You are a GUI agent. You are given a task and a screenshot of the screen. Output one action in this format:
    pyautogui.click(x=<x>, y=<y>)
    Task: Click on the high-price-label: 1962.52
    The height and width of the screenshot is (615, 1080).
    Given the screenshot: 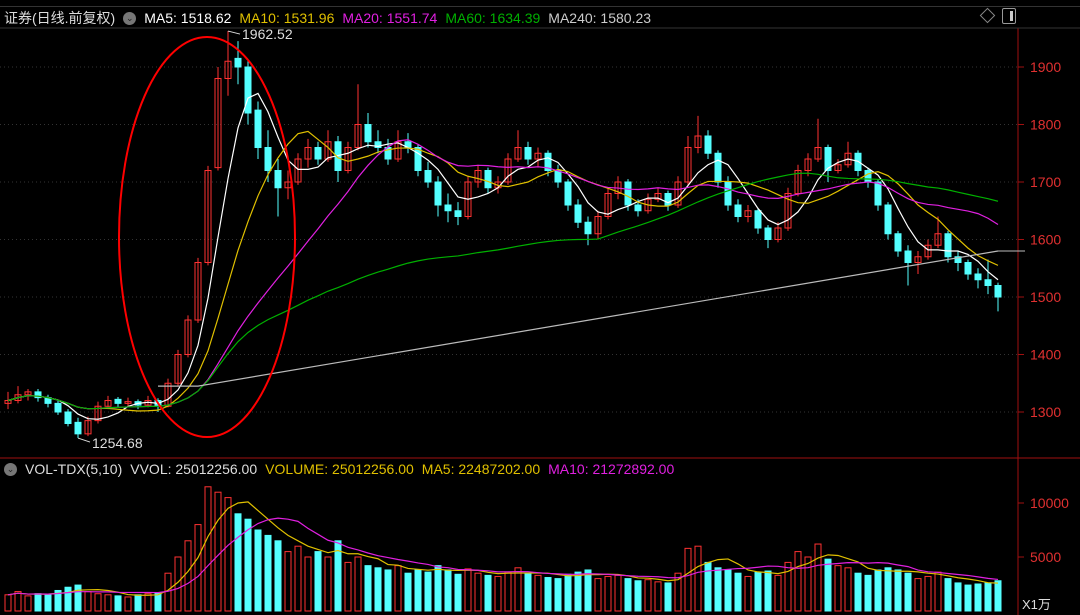 What is the action you would take?
    pyautogui.click(x=267, y=34)
    